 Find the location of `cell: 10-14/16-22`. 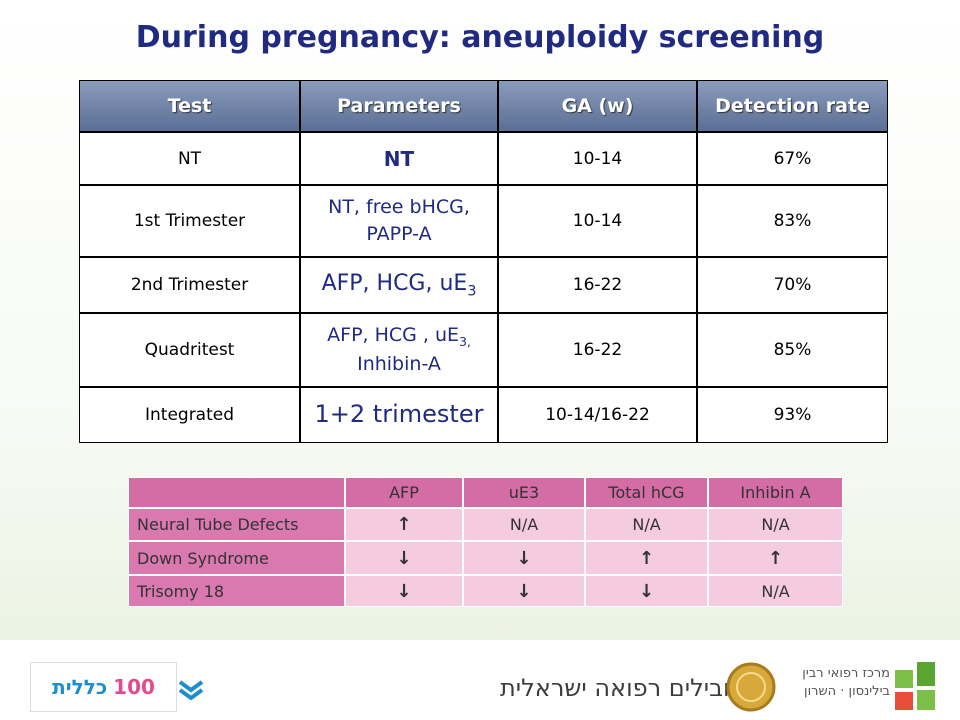

cell: 10-14/16-22 is located at coordinates (597, 415).